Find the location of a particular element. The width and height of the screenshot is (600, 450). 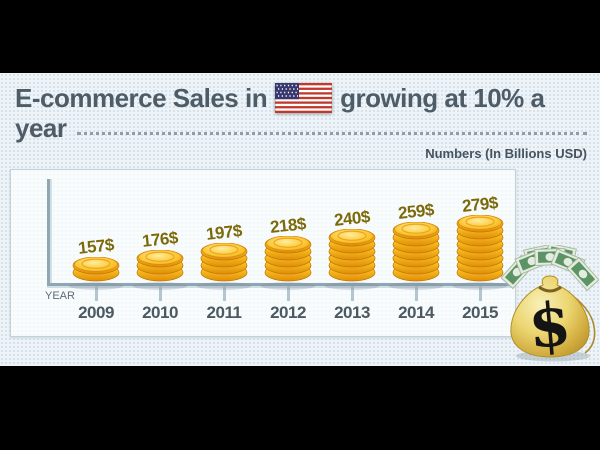

money-bag-icon: $ is located at coordinates (550, 305).